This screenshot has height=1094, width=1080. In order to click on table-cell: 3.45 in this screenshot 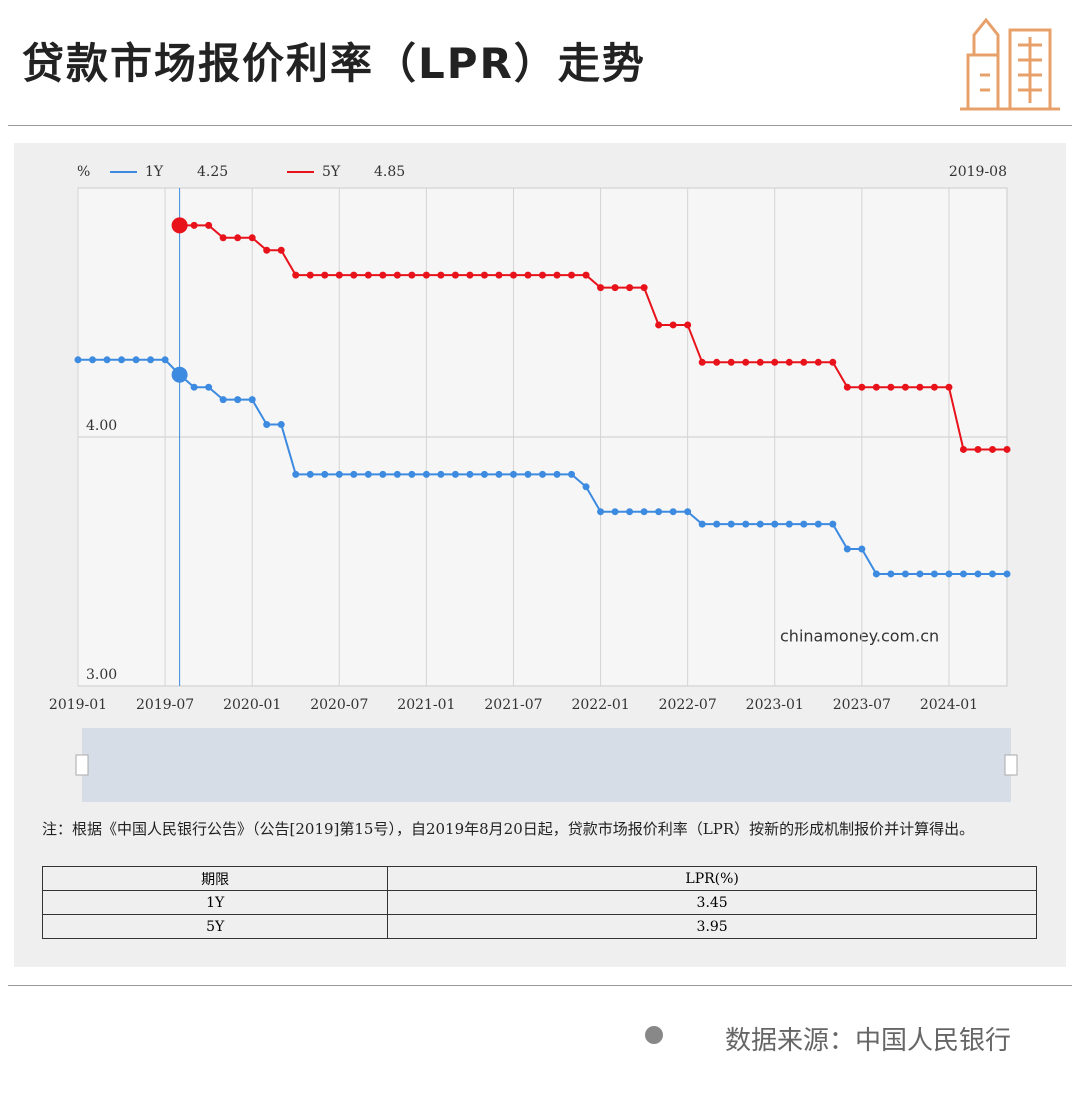, I will do `click(712, 902)`.